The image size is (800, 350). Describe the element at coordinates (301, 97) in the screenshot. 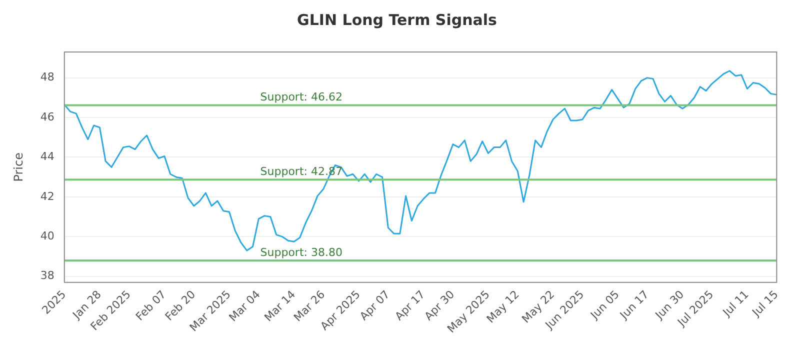

I see `ref-line-label: Support: 46.62` at that location.